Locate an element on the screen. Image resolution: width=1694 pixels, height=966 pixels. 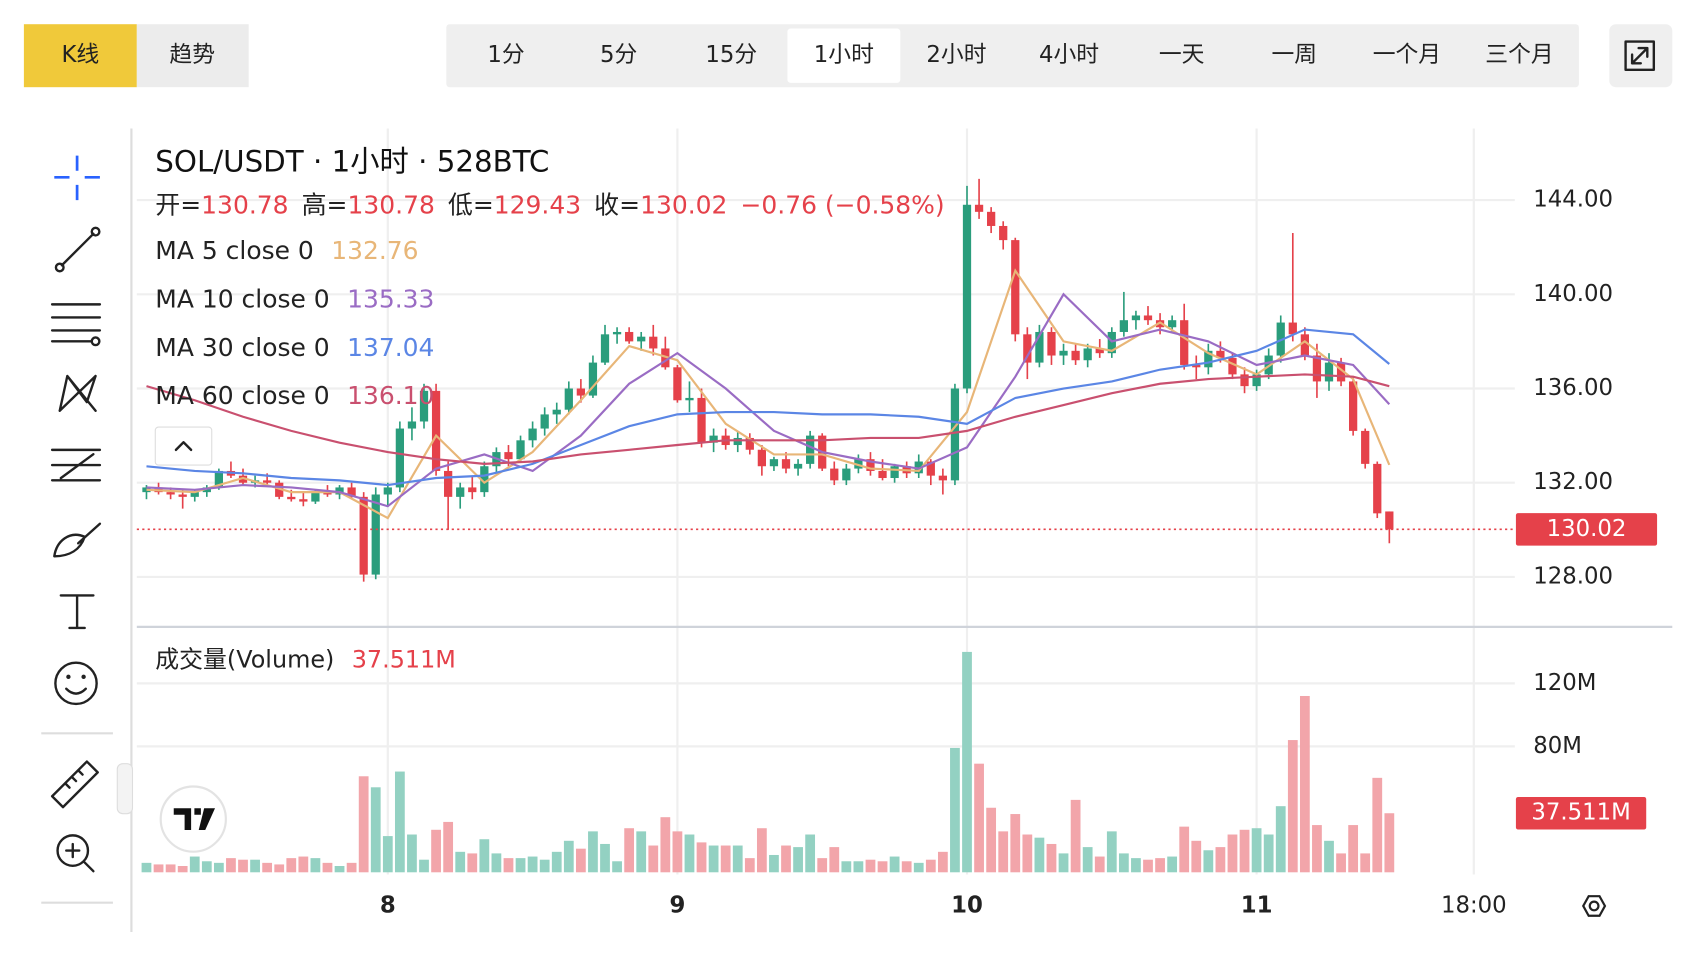
interval-label: 1小时 is located at coordinates (844, 55).